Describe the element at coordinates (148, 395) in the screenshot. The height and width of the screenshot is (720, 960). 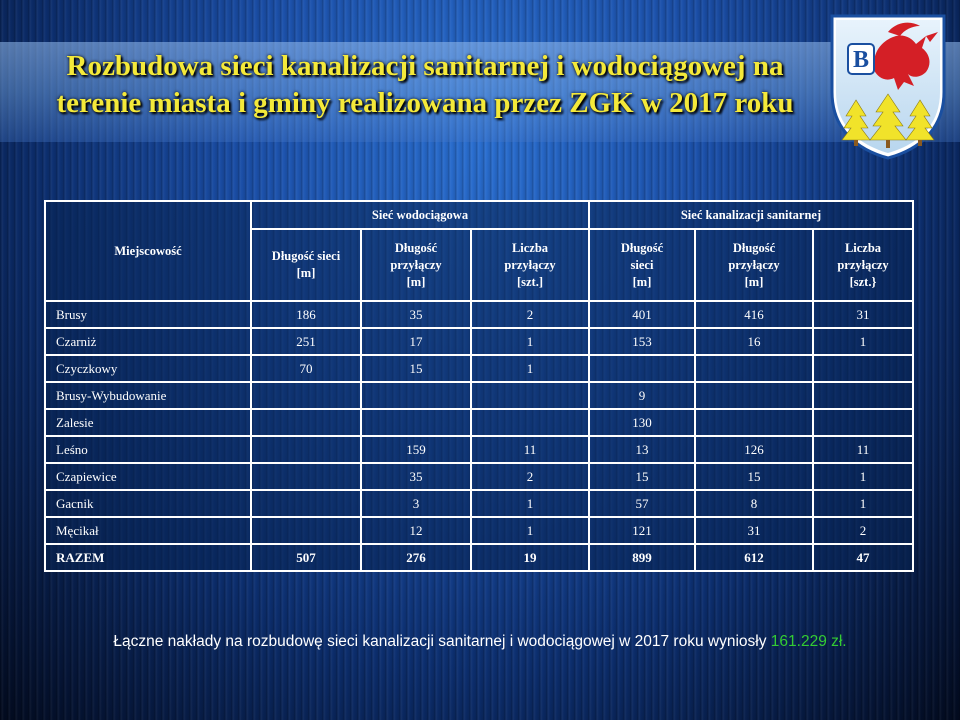
I see `location-cell: Brusy-Wybudowanie` at that location.